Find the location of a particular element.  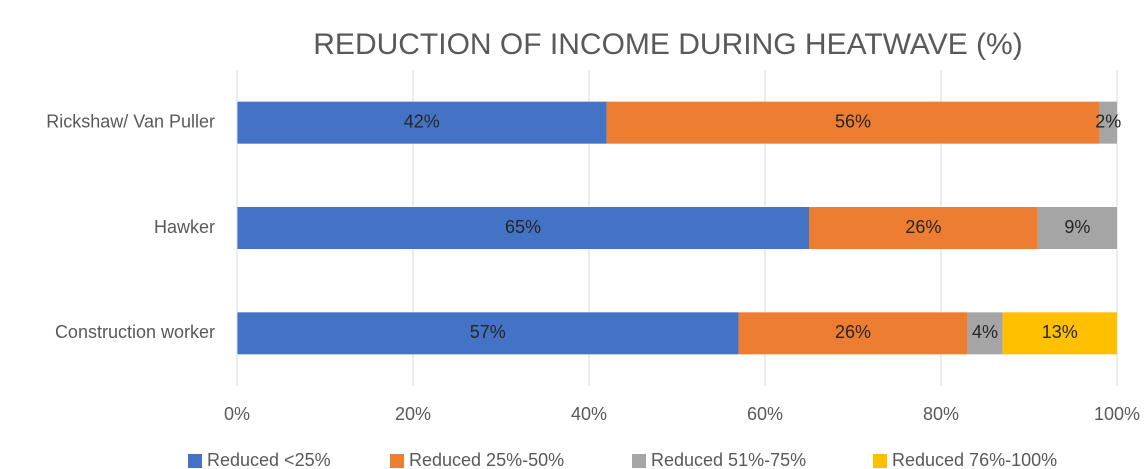

legend-label: Reduced 51%-75% is located at coordinates (728, 459).